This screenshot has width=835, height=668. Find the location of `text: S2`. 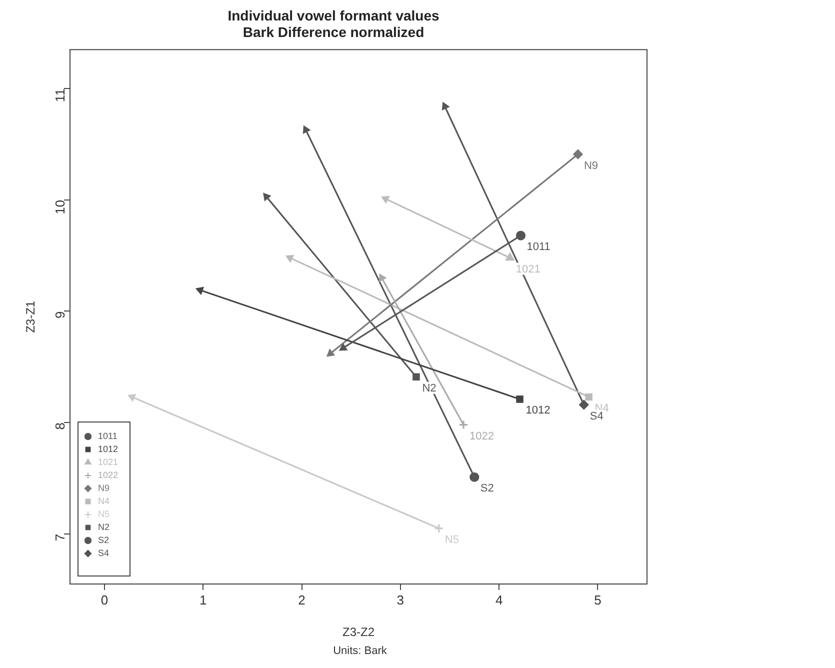

text: S2 is located at coordinates (487, 488).